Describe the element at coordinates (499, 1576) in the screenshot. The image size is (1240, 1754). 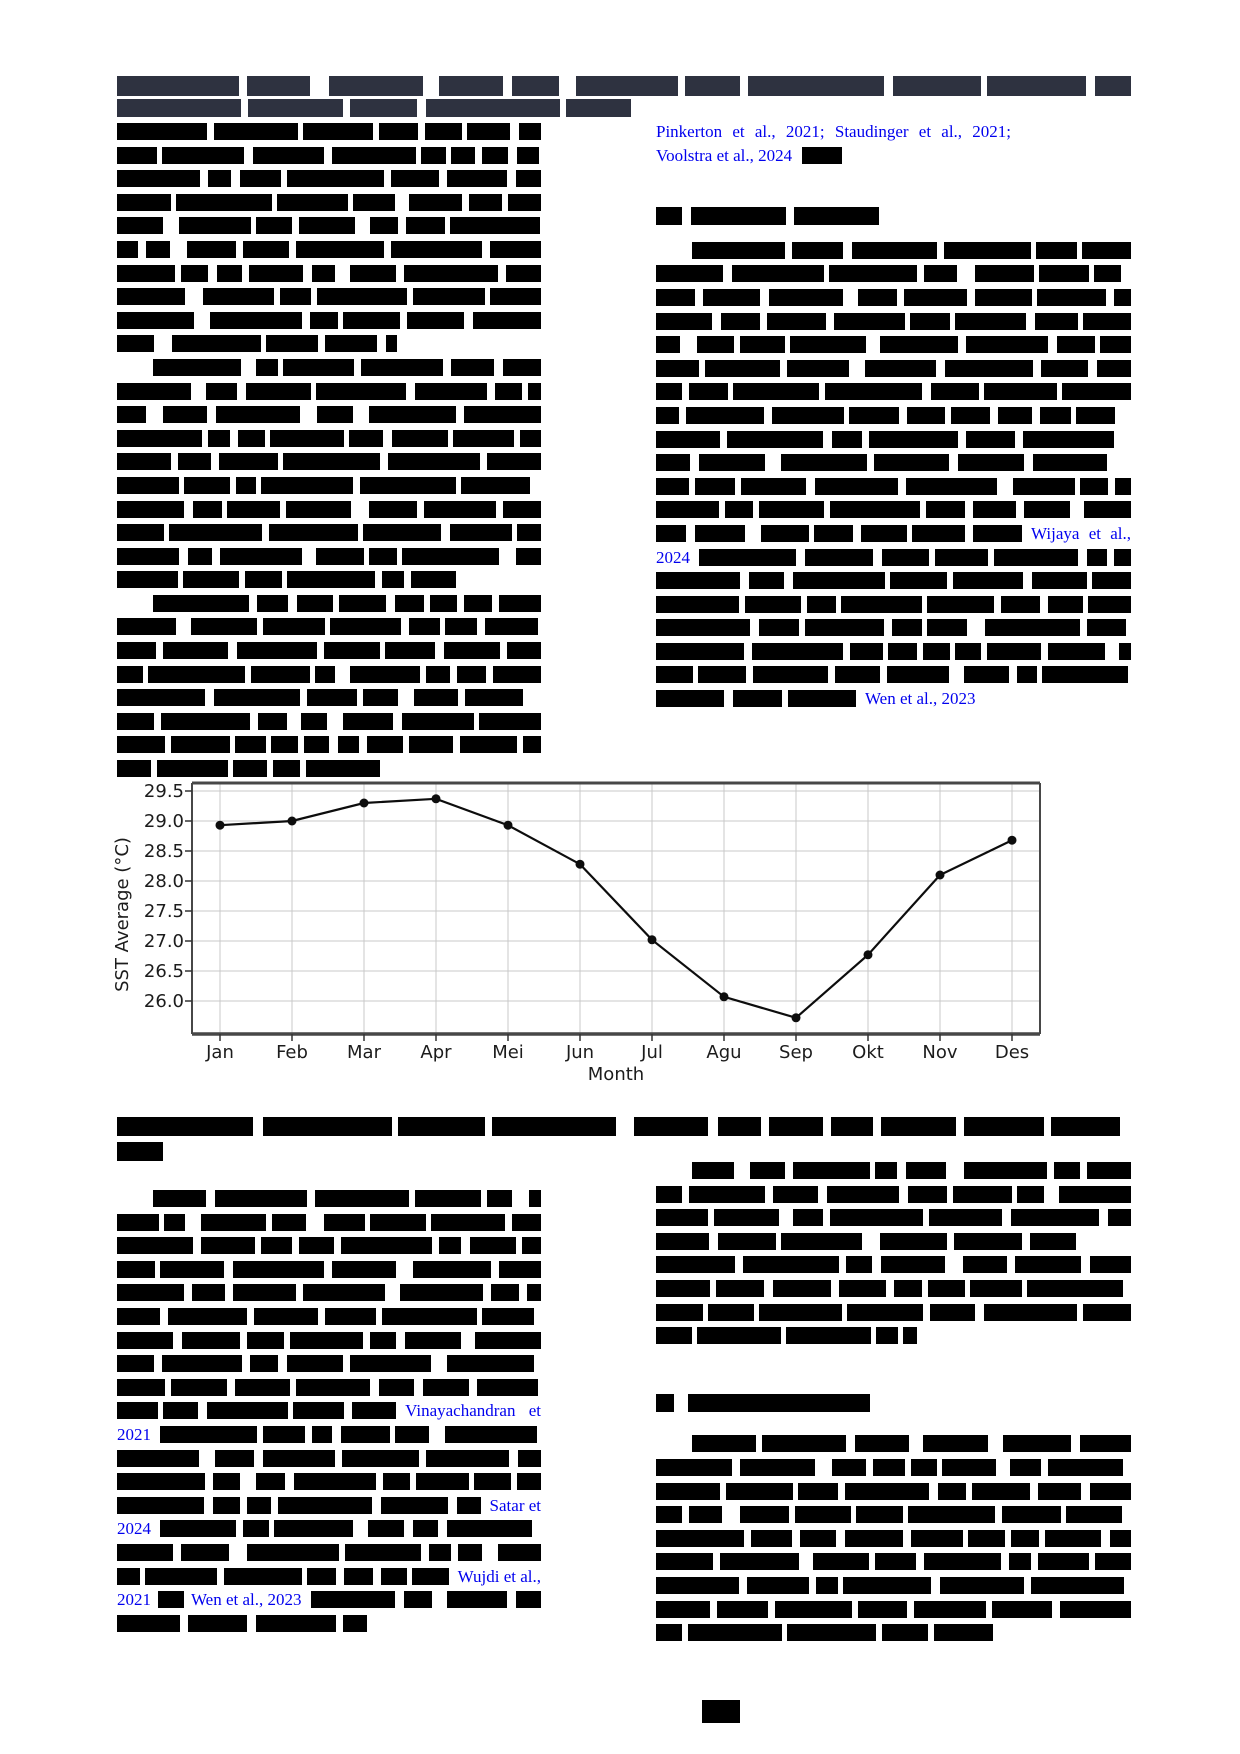
I see `citation-link-wujdi: Wujdi et al.,` at that location.